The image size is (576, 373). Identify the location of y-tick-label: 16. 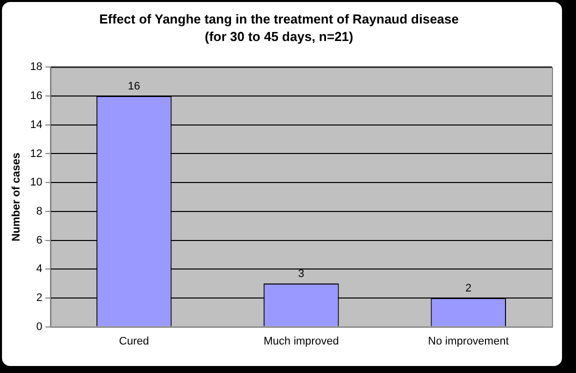
(36, 96).